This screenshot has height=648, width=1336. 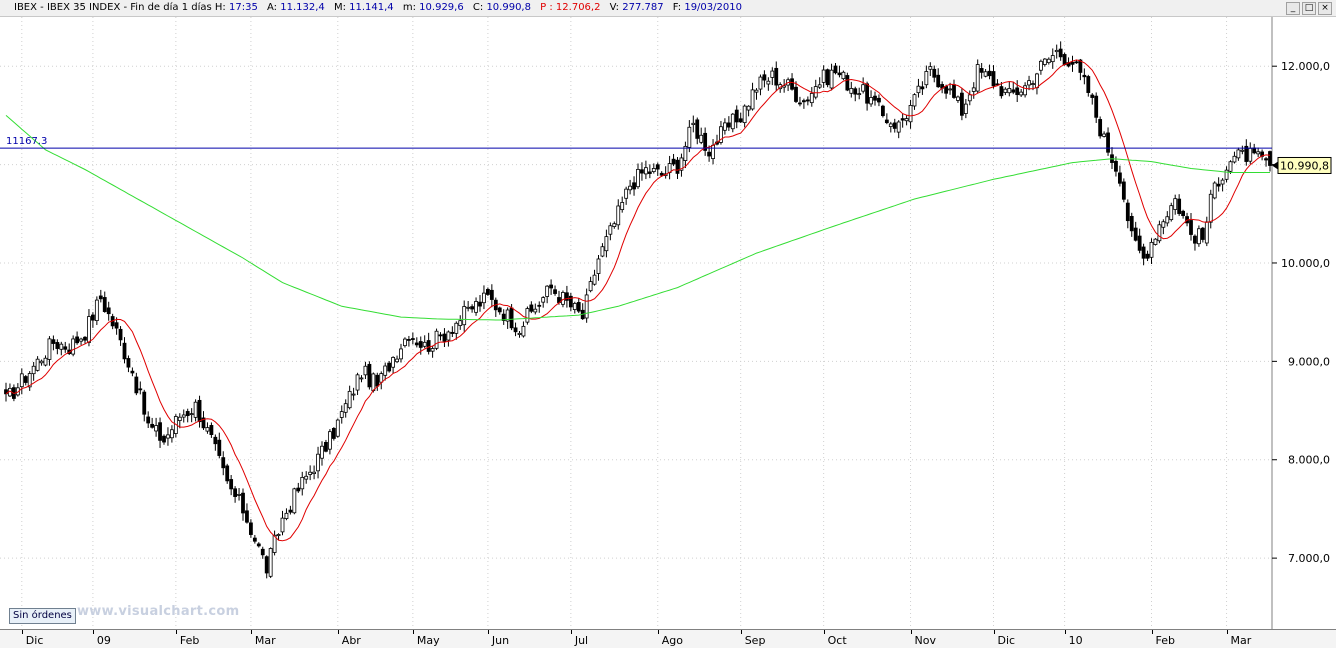 What do you see at coordinates (1075, 640) in the screenshot?
I see `x-tick-label: 10` at bounding box center [1075, 640].